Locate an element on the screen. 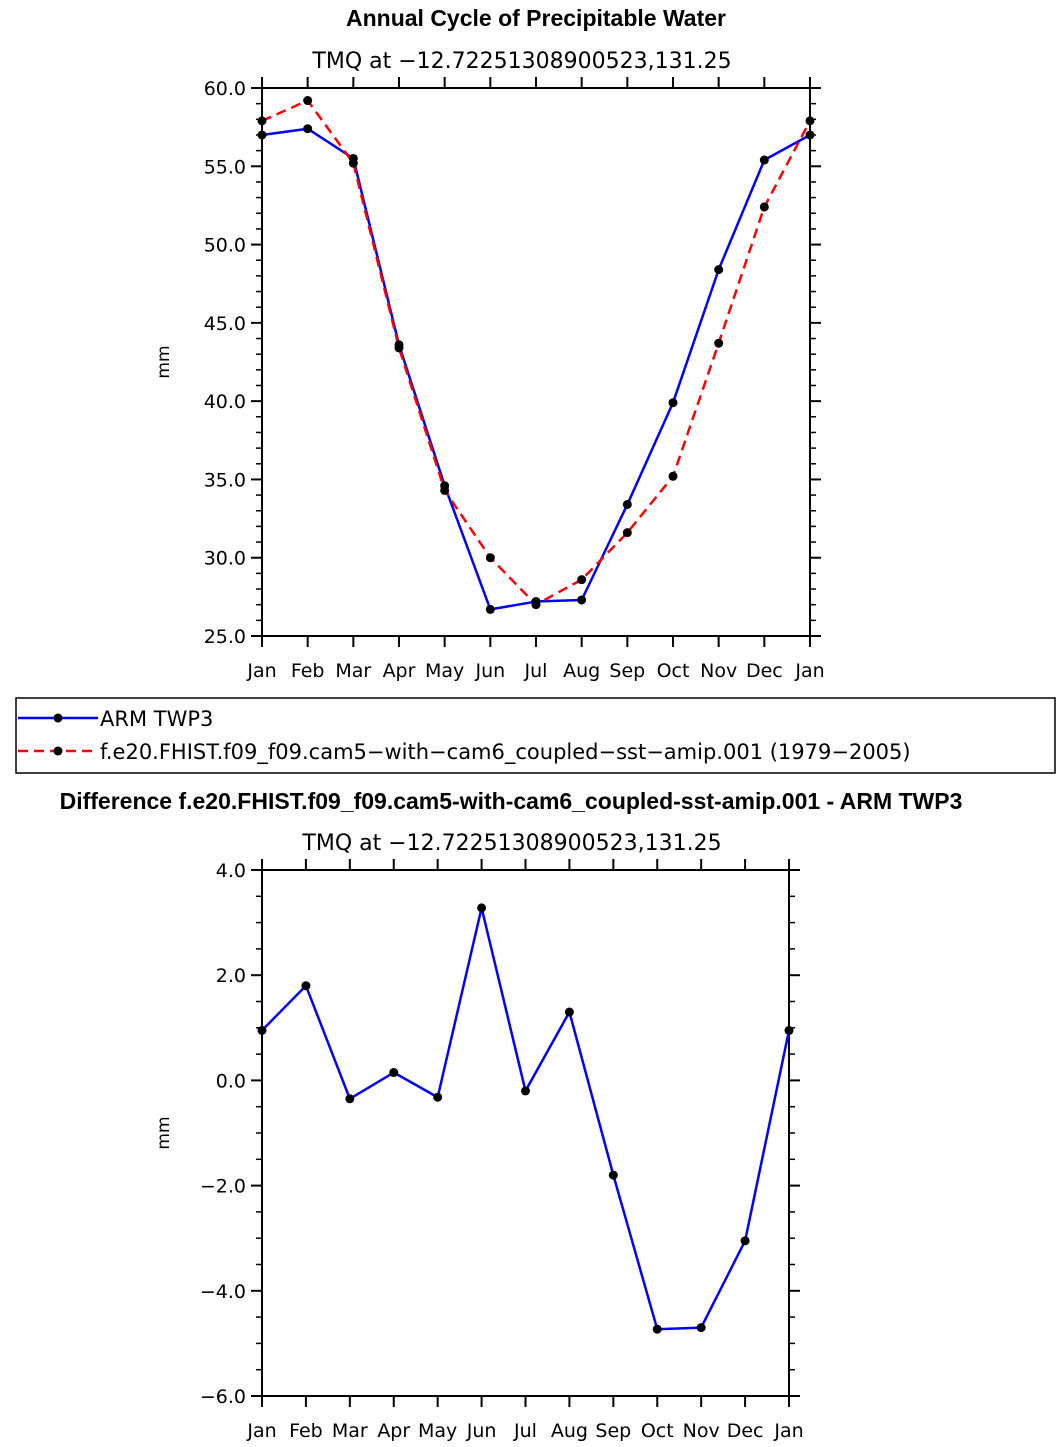  chart2-xtick-label: Apr is located at coordinates (393, 1431).